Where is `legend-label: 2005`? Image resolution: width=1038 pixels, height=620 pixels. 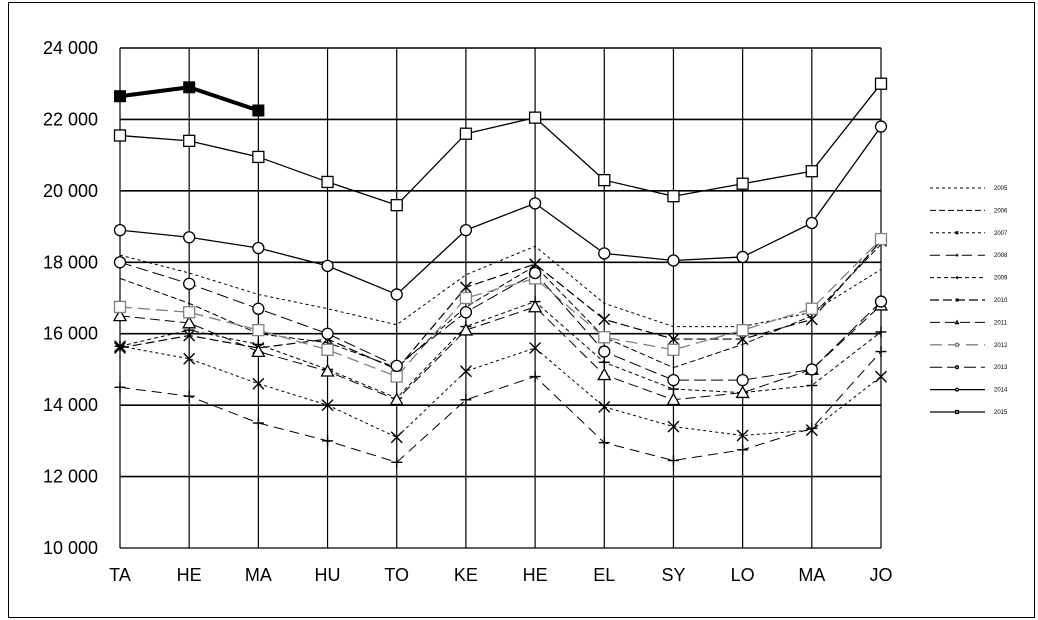
legend-label: 2005 is located at coordinates (1001, 189).